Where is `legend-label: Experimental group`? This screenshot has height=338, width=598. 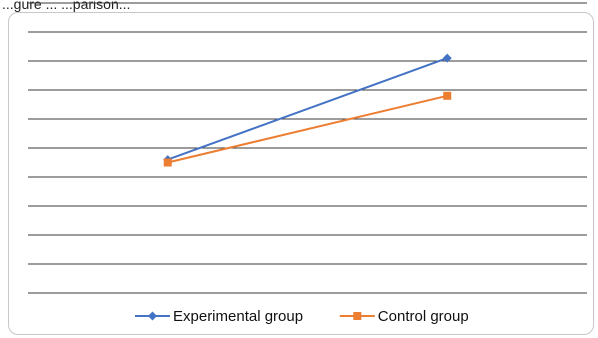
legend-label: Experimental group is located at coordinates (238, 316).